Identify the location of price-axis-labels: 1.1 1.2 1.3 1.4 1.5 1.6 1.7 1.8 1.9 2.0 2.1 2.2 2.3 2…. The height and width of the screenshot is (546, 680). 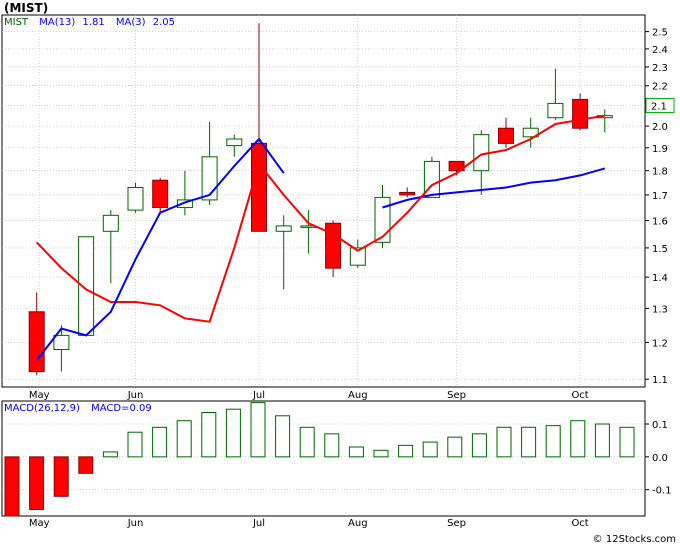
(656, 207).